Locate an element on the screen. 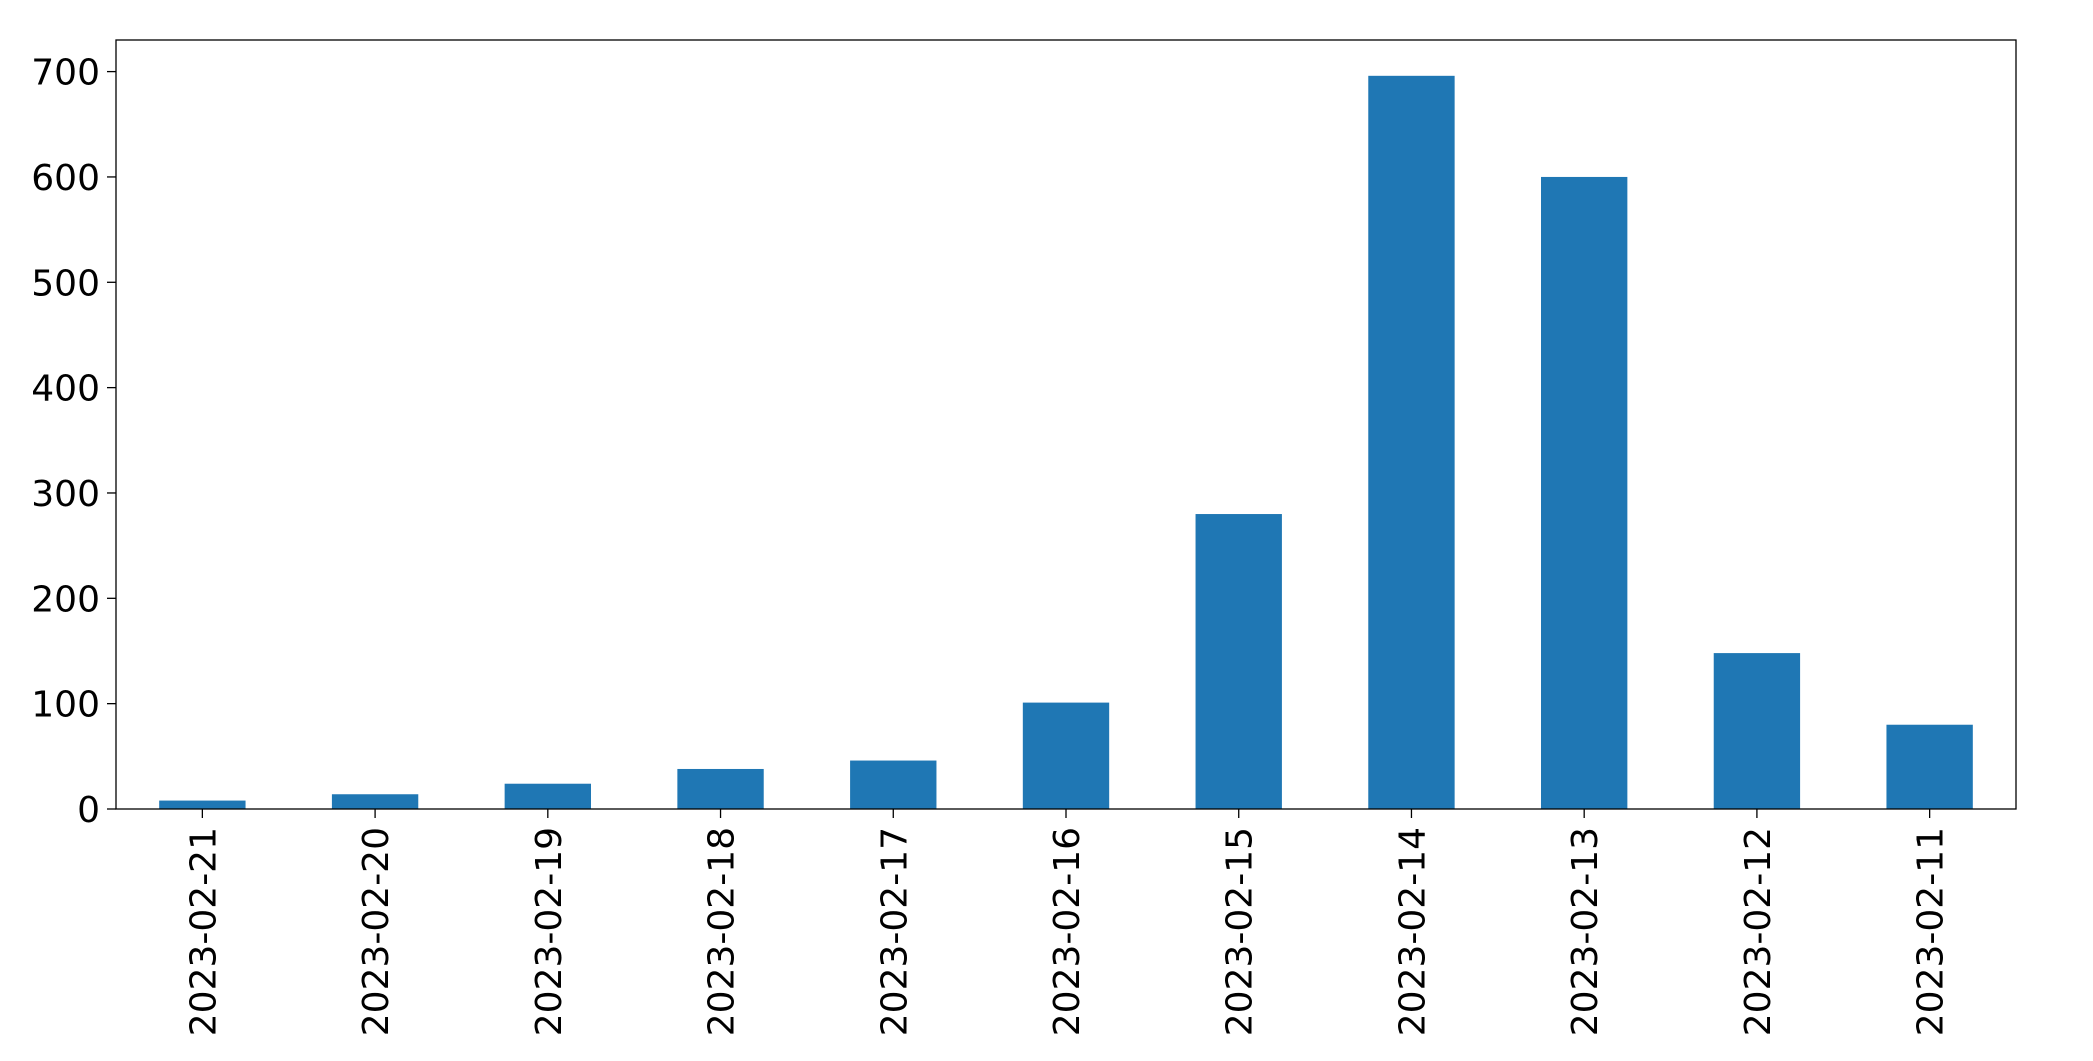 The width and height of the screenshot is (2093, 1061). y-tick-label: 400 is located at coordinates (65, 389).